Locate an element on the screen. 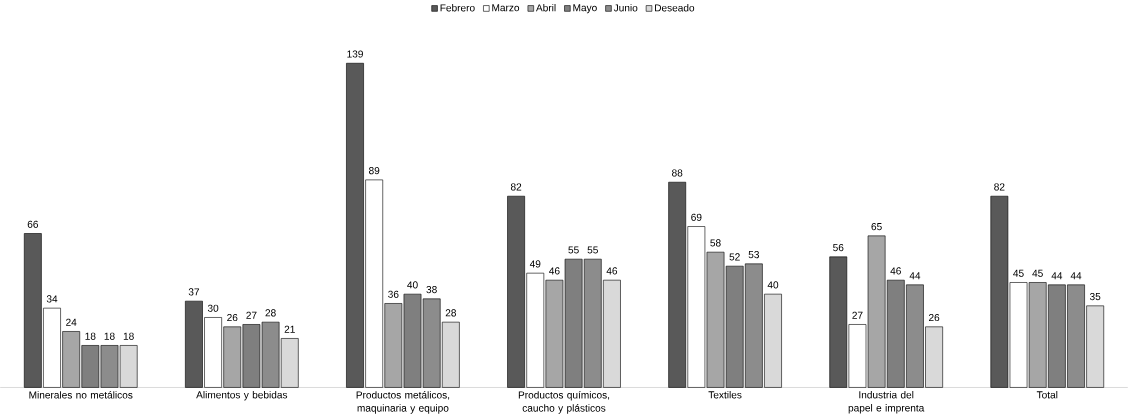 This screenshot has width=1128, height=417. legend-label: Mayo is located at coordinates (585, 9).